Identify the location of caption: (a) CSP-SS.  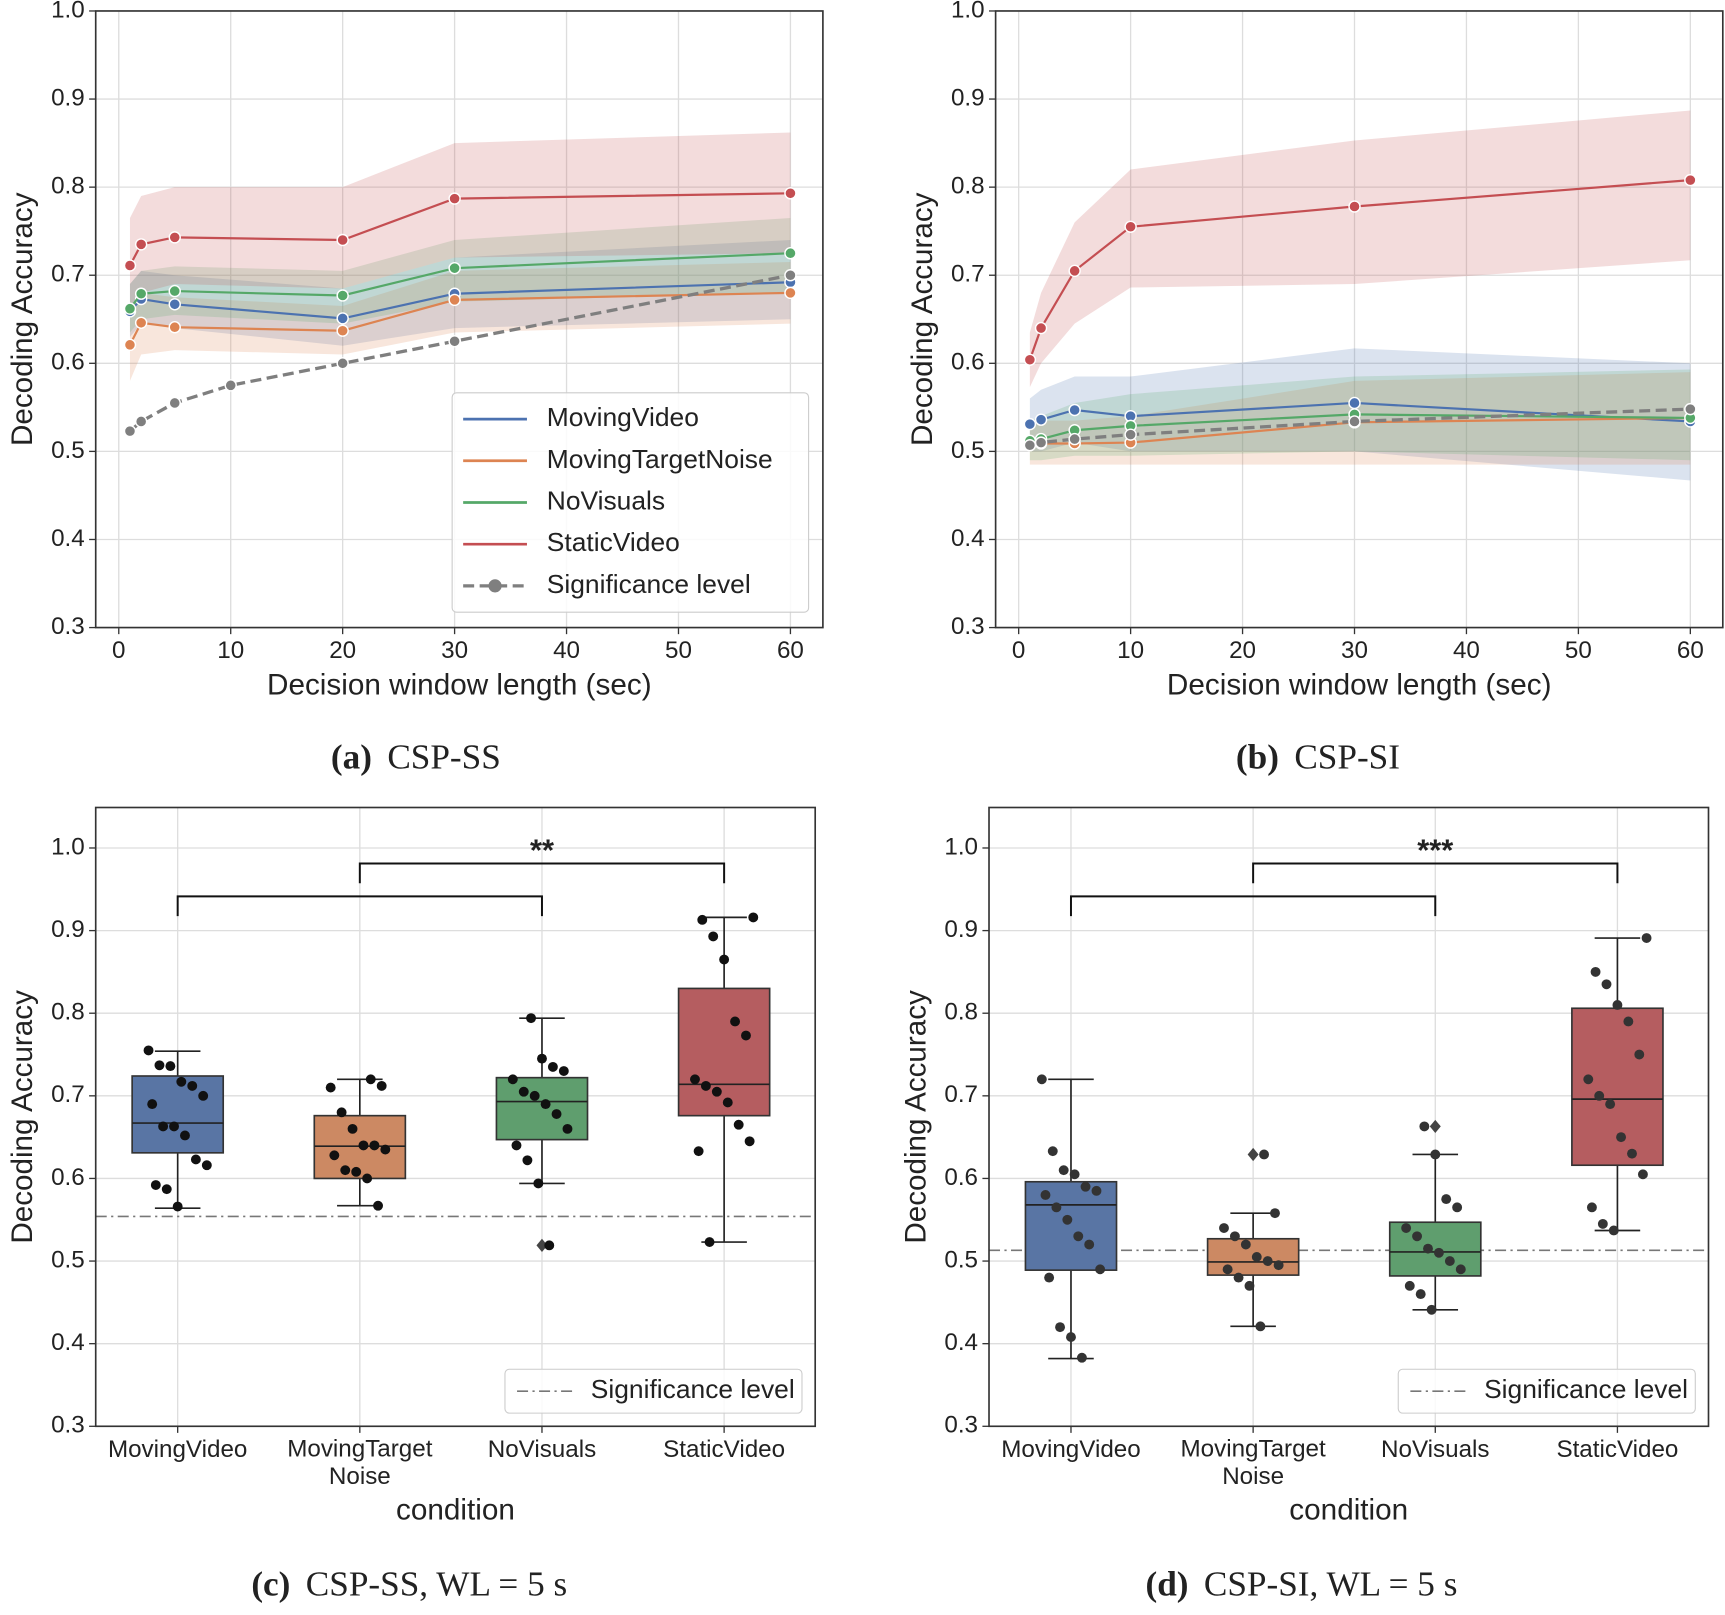
(416, 756).